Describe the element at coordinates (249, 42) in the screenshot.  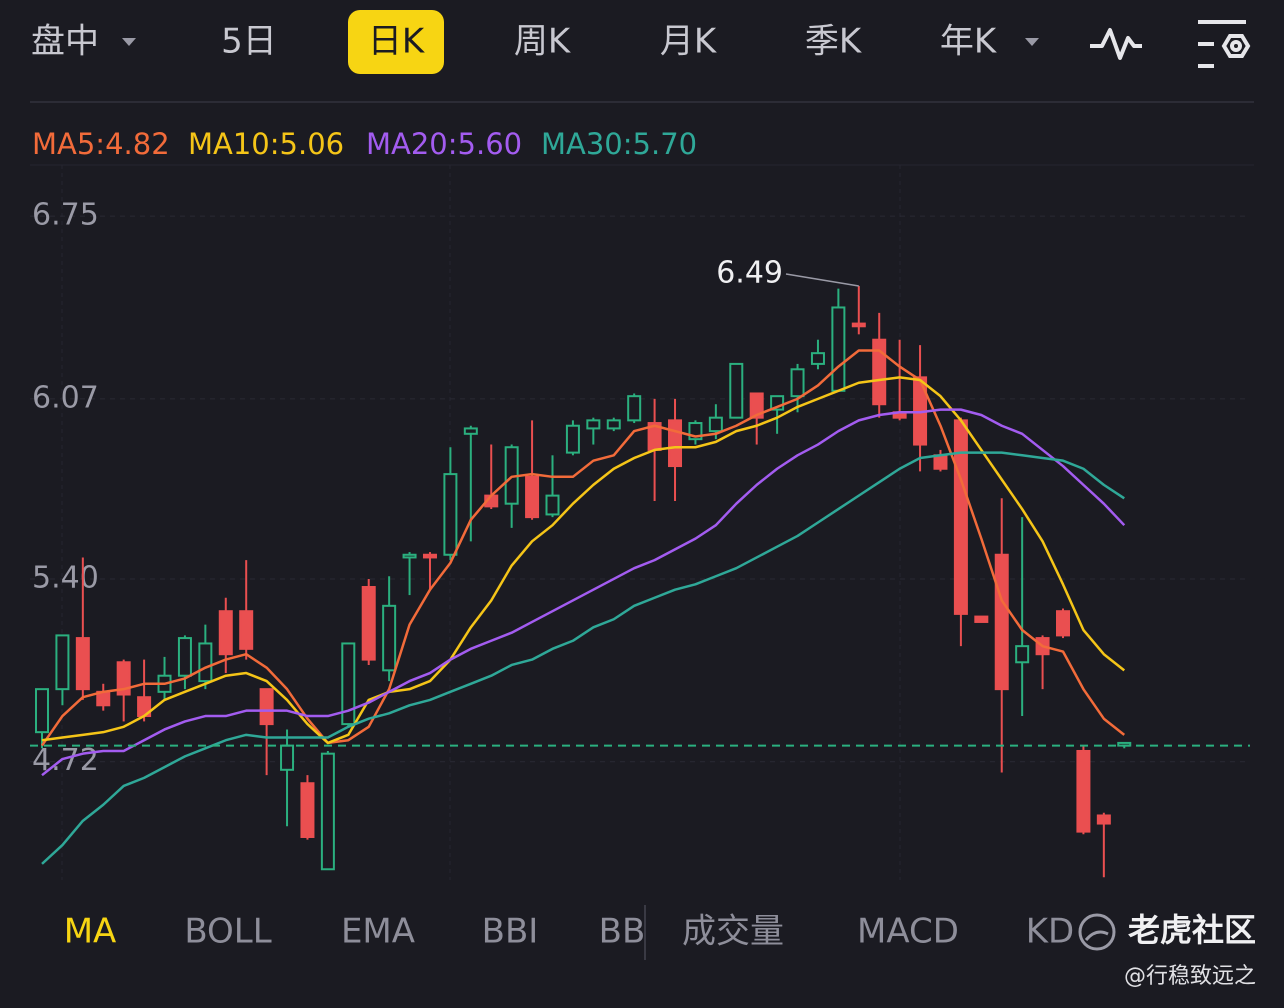
I see `tab: 5日` at that location.